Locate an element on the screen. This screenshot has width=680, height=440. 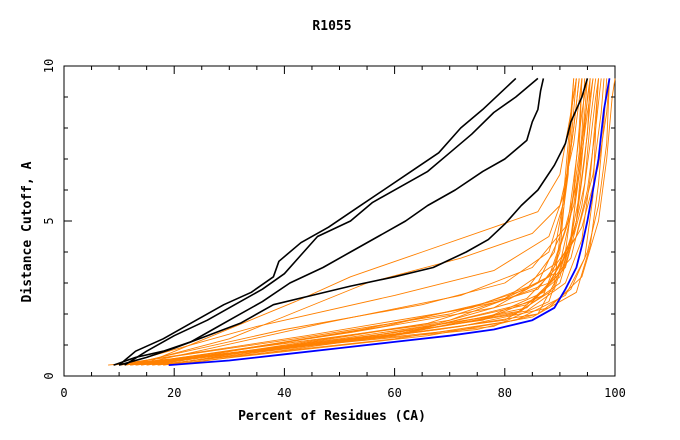
y-tick-label: 5 is located at coordinates (49, 220).